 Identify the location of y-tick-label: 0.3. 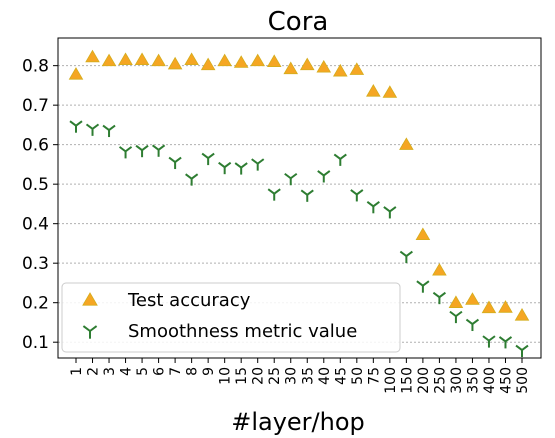
(35, 264).